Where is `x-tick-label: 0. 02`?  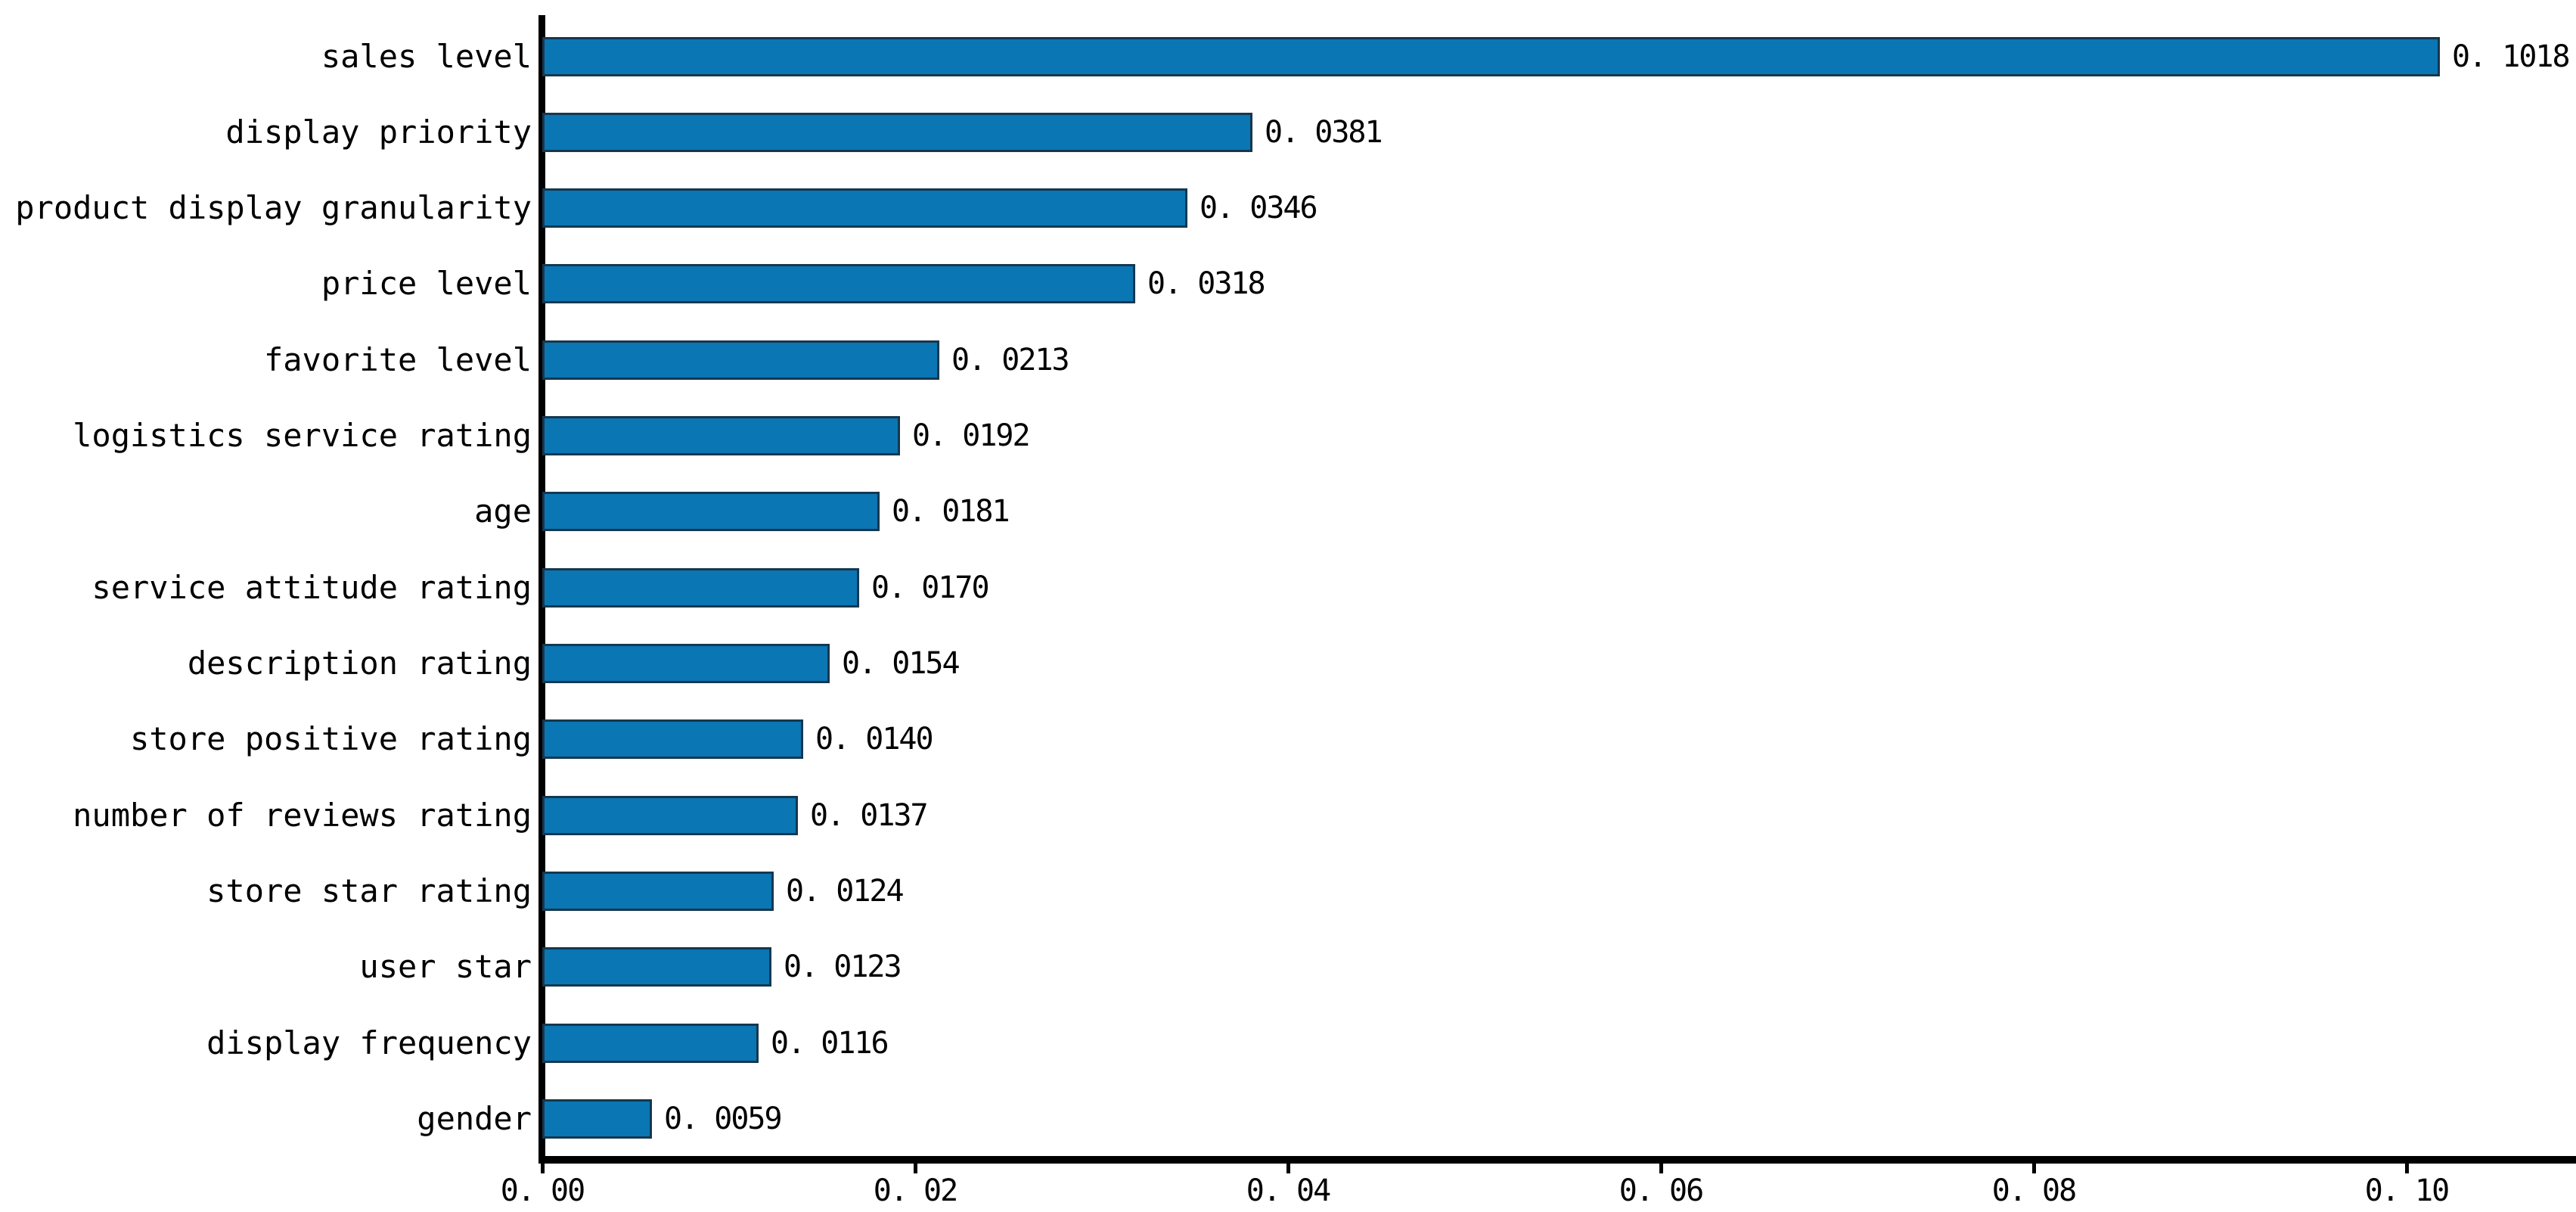 x-tick-label: 0. 02 is located at coordinates (915, 1190).